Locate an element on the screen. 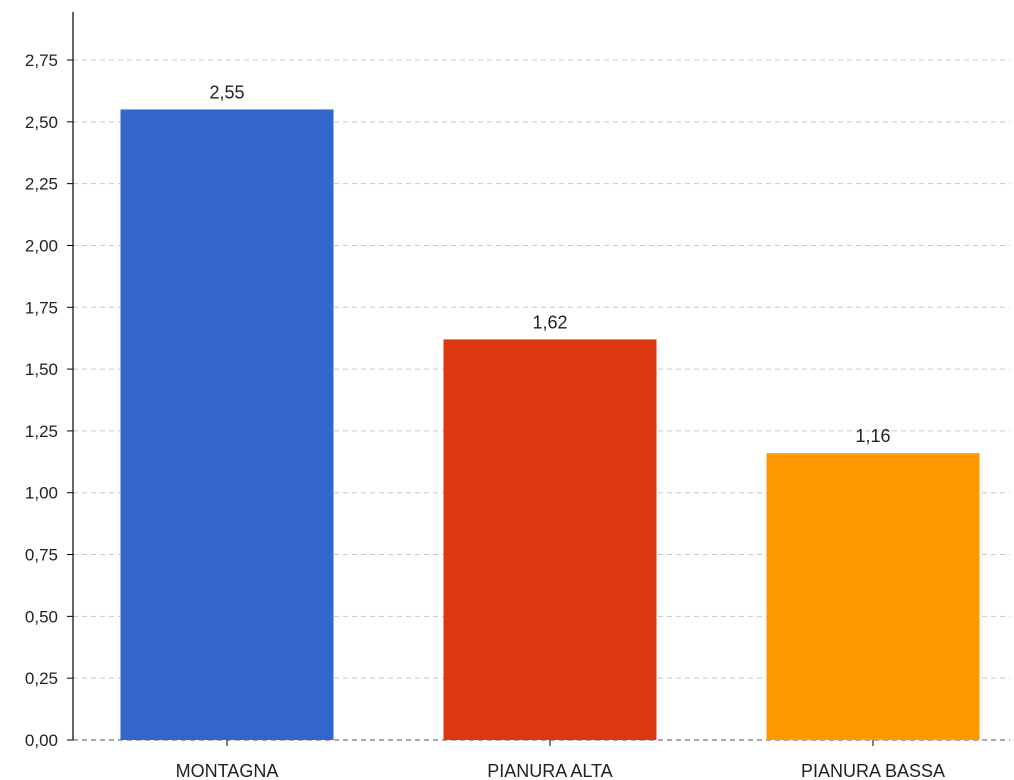 The width and height of the screenshot is (1014, 780). y-tick-label: 0,25 is located at coordinates (41, 678).